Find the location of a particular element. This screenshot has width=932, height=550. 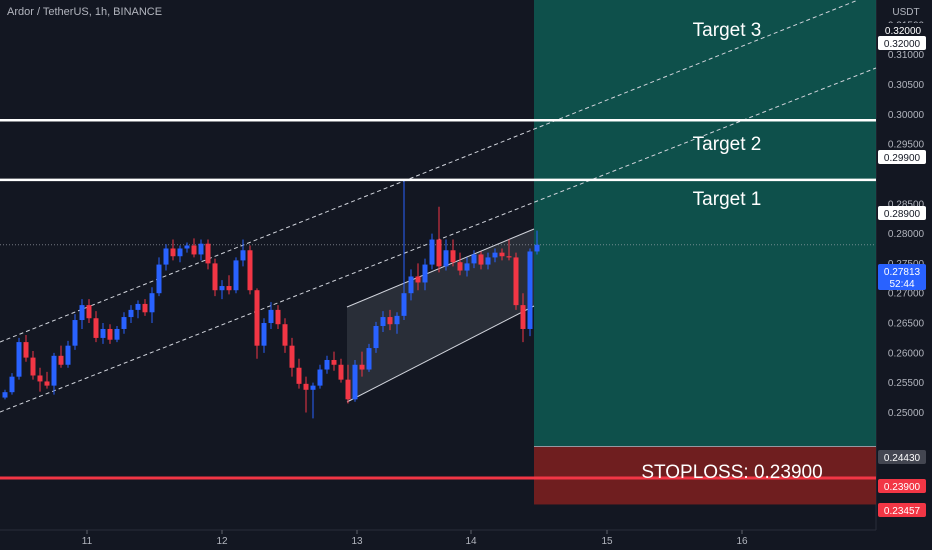

target-2-label: Target 2 is located at coordinates (727, 144).